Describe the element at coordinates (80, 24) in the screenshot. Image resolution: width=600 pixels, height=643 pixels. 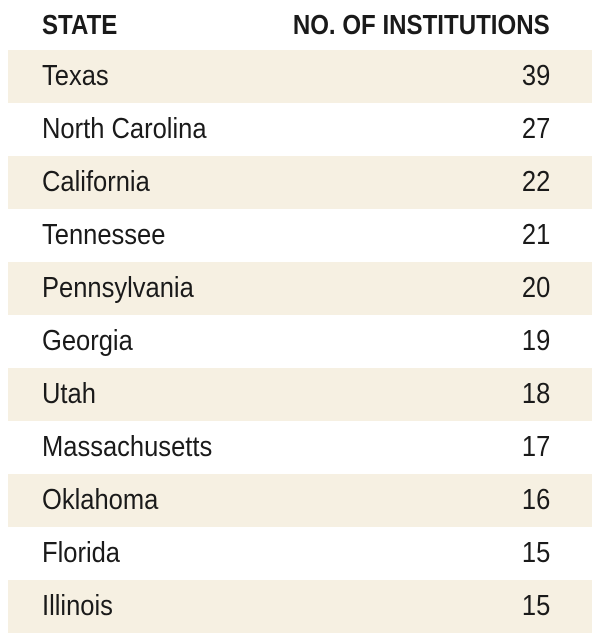
I see `column-header-state: STATE` at that location.